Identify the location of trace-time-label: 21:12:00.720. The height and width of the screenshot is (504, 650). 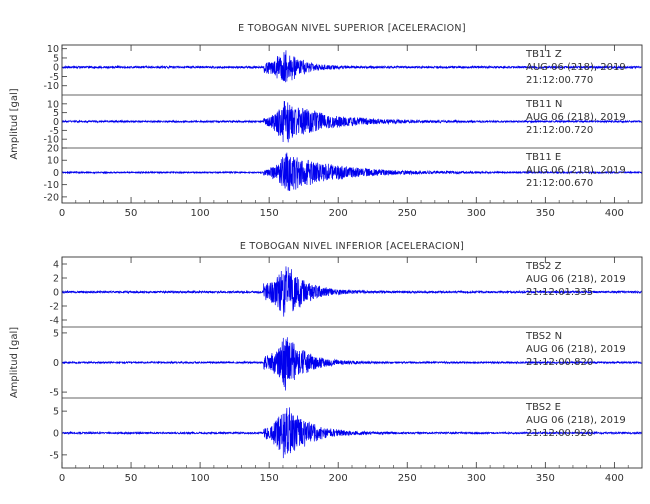
(559, 130).